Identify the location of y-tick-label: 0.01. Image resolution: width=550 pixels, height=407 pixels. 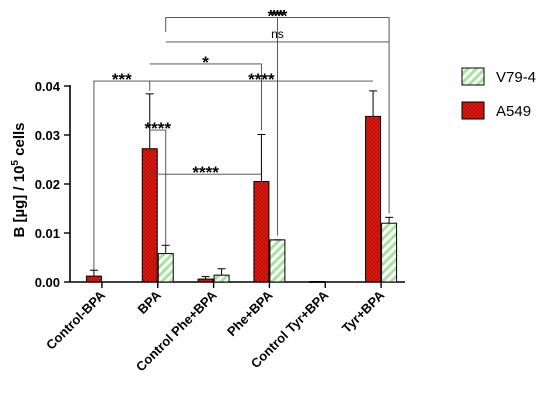
(47, 233).